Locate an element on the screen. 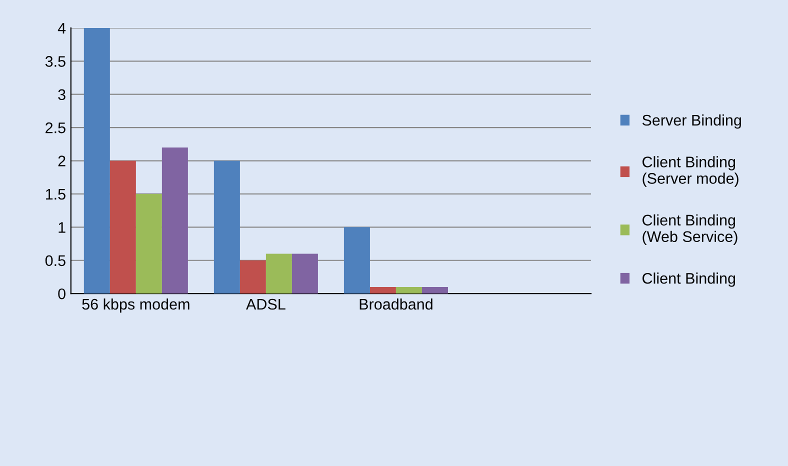  y-tick-label: 3 is located at coordinates (62, 94).